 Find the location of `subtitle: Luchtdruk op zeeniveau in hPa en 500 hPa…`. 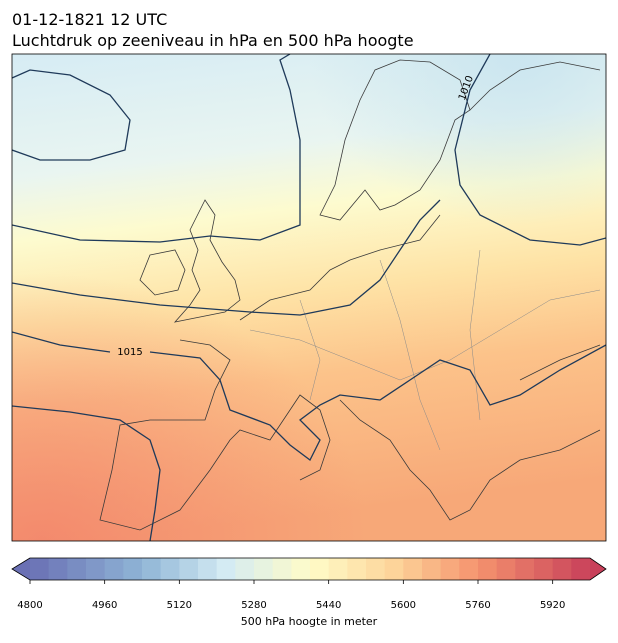

subtitle: Luchtdruk op zeeniveau in hPa en 500 hPa… is located at coordinates (213, 40).